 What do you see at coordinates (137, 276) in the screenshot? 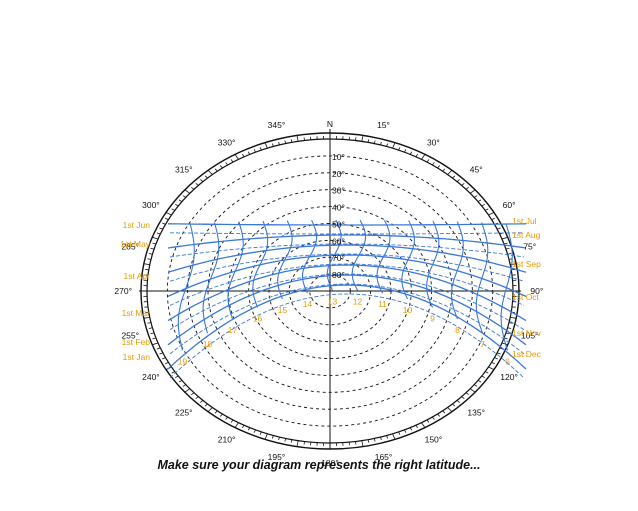
I see `date-label-left: 1st Apr` at bounding box center [137, 276].